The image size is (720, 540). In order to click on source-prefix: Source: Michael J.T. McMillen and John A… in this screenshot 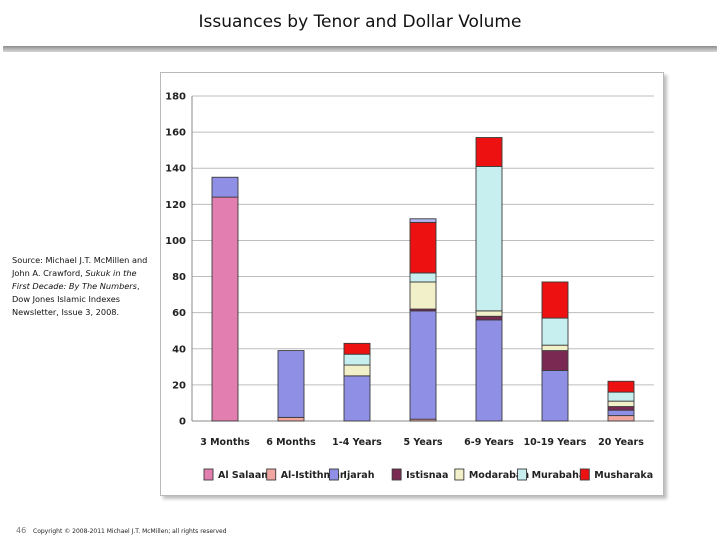, I will do `click(80, 266)`.